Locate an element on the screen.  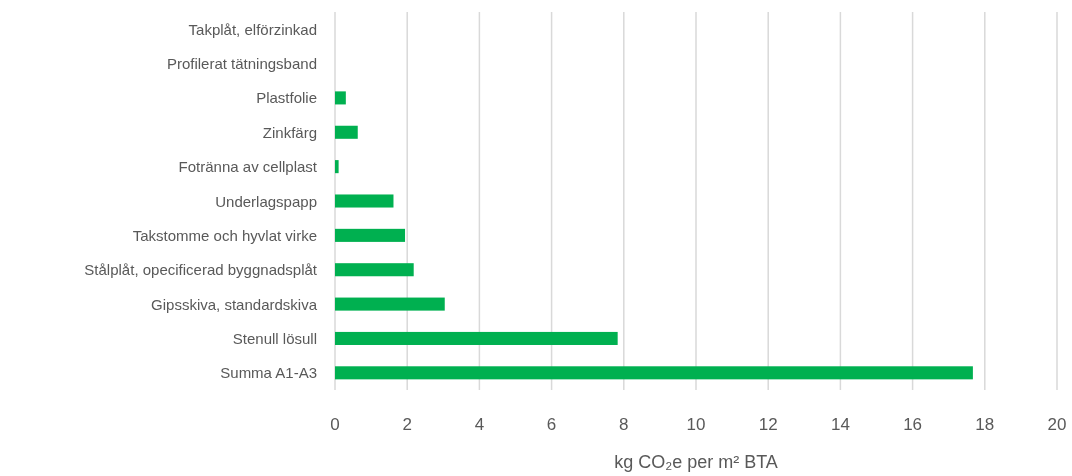
y-tick-label: Takstomme och hyvlat virke is located at coordinates (224, 235).